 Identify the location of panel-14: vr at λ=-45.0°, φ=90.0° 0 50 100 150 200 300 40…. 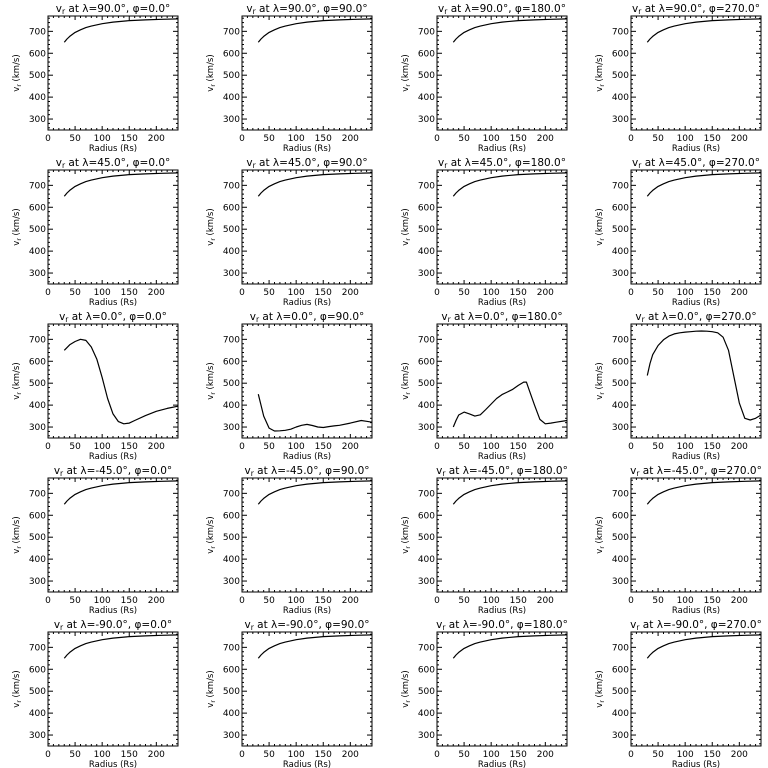
(289, 540).